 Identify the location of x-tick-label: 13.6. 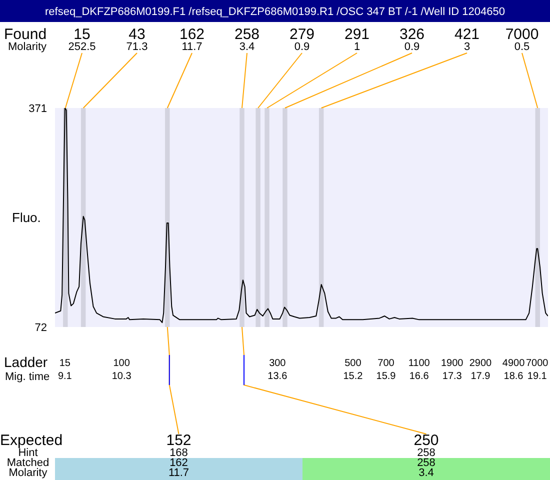
(278, 376).